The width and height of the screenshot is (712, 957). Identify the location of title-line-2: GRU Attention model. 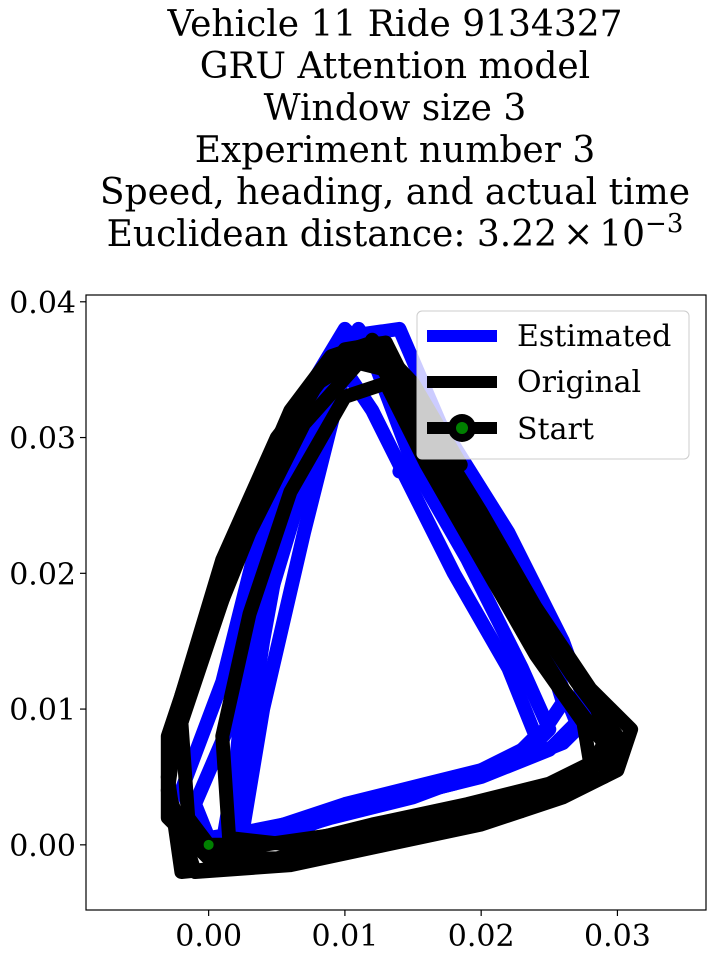
(395, 66).